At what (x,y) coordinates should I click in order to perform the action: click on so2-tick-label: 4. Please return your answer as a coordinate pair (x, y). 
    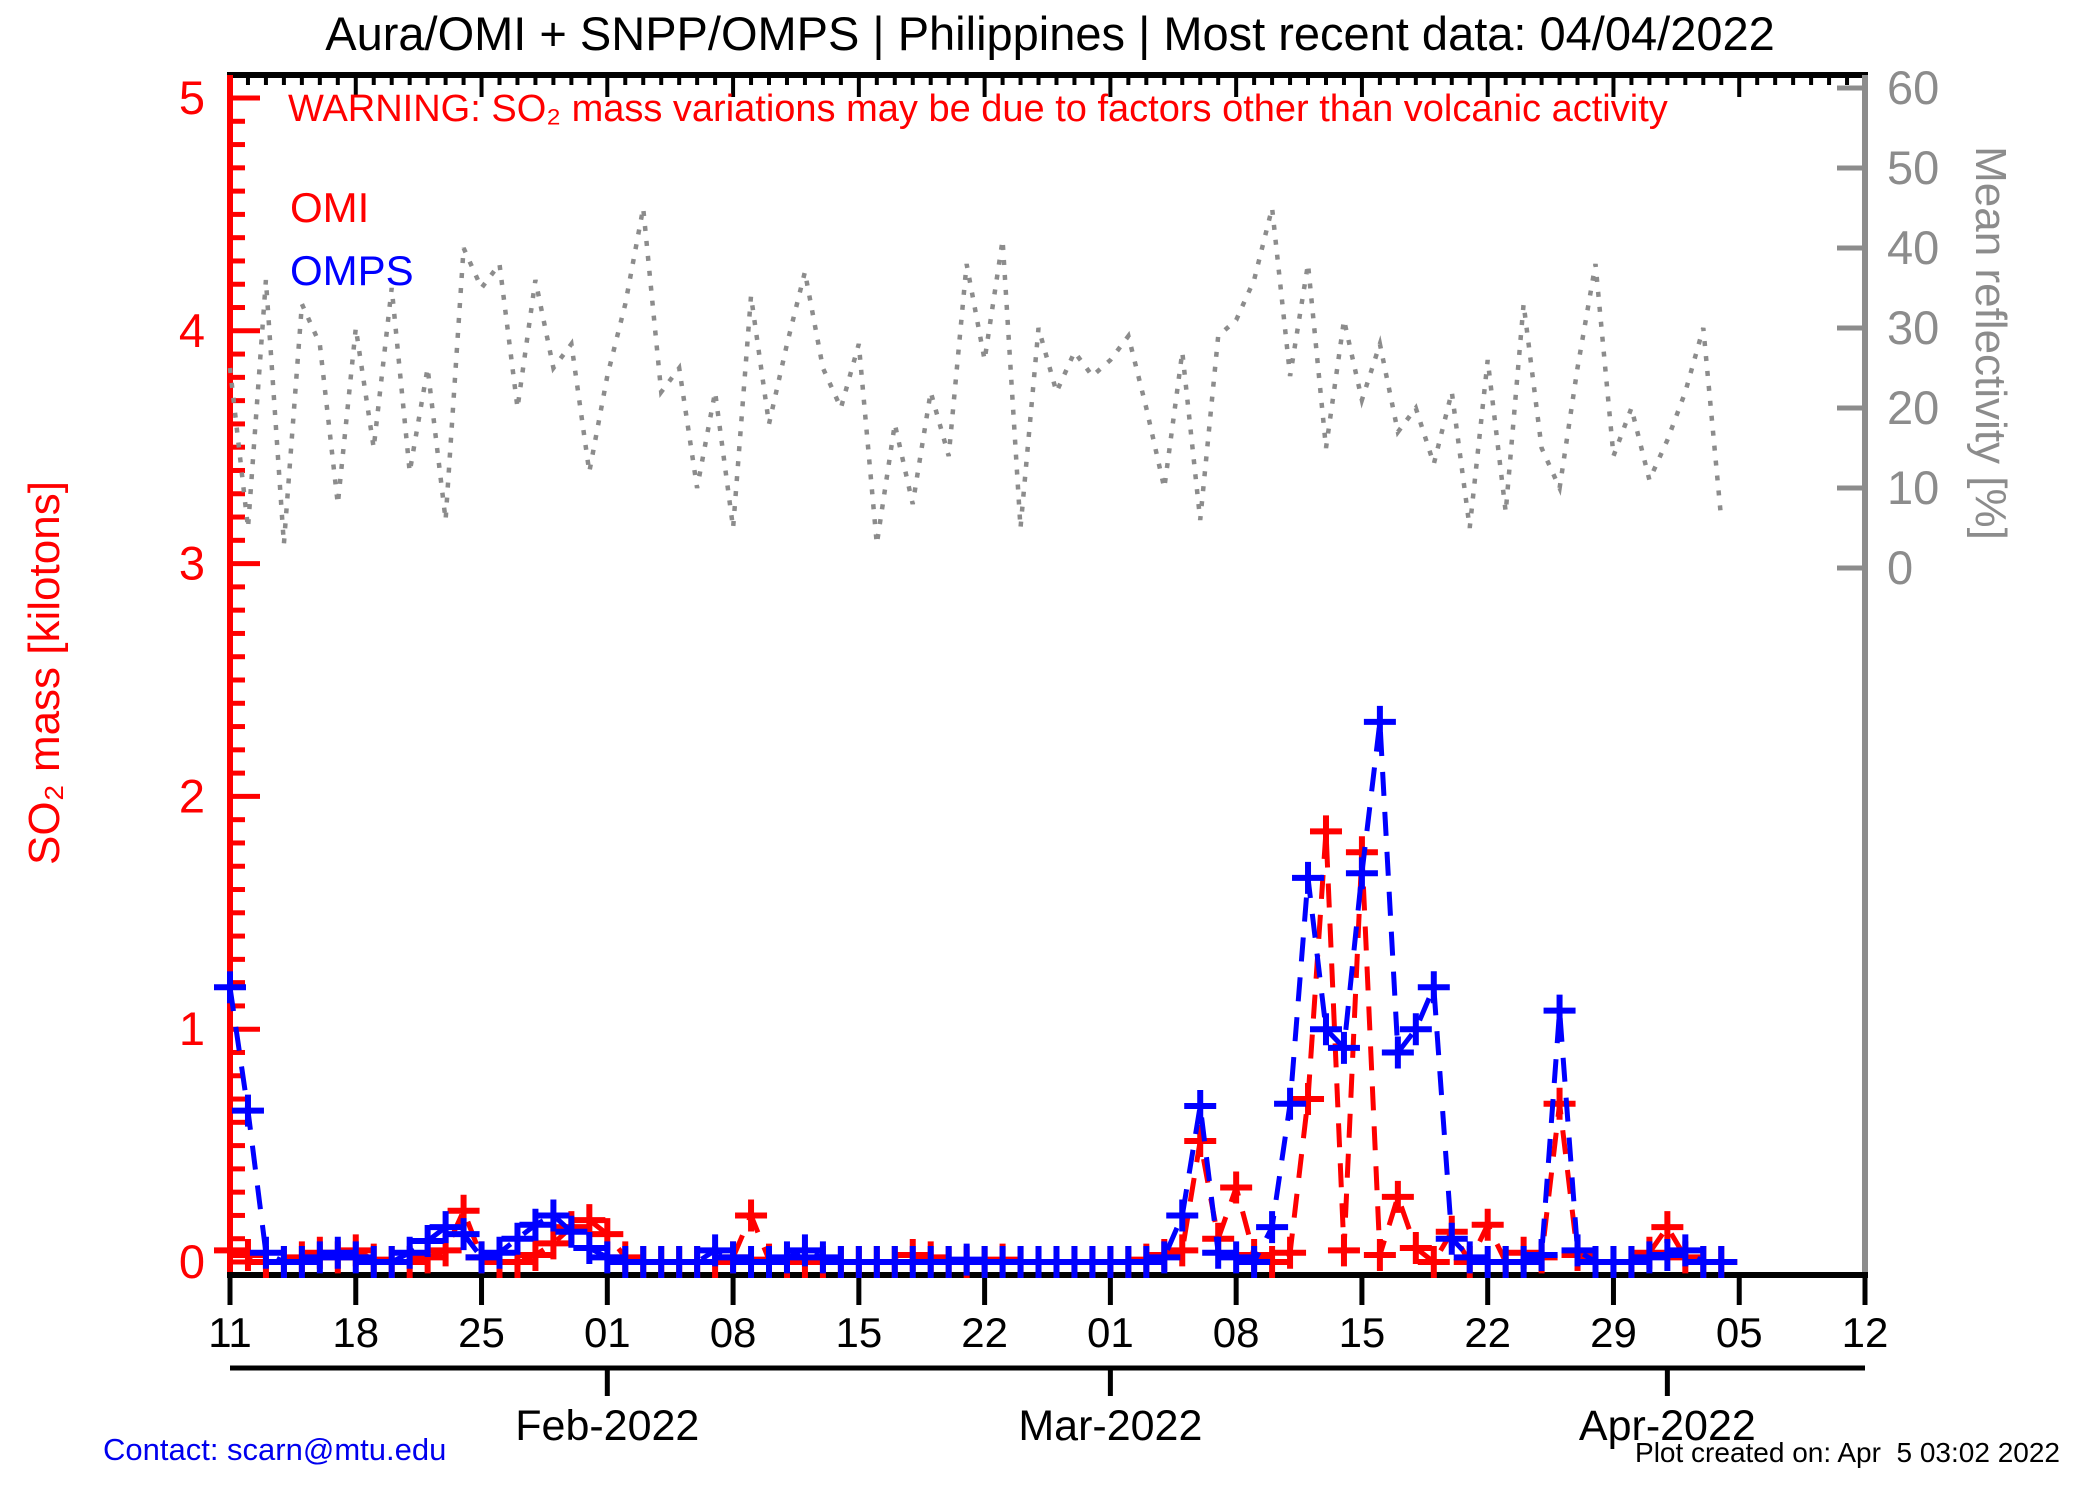
    Looking at the image, I should click on (192, 330).